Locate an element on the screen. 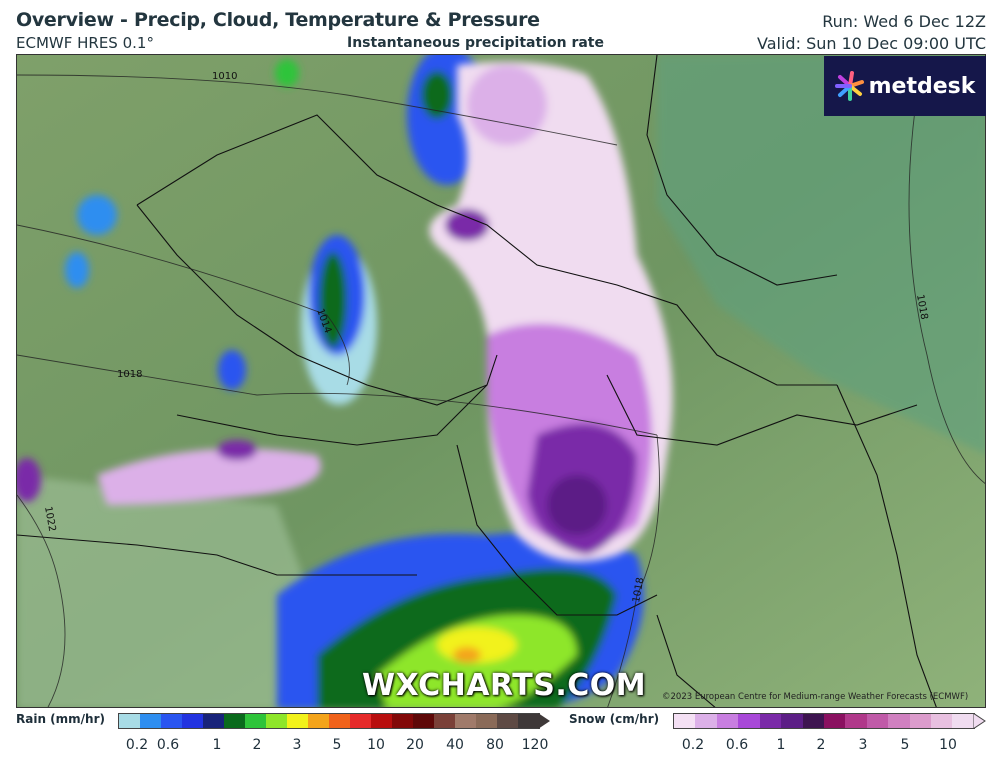 Image resolution: width=1001 pixels, height=768 pixels. rain-tick-label: 5 is located at coordinates (337, 745).